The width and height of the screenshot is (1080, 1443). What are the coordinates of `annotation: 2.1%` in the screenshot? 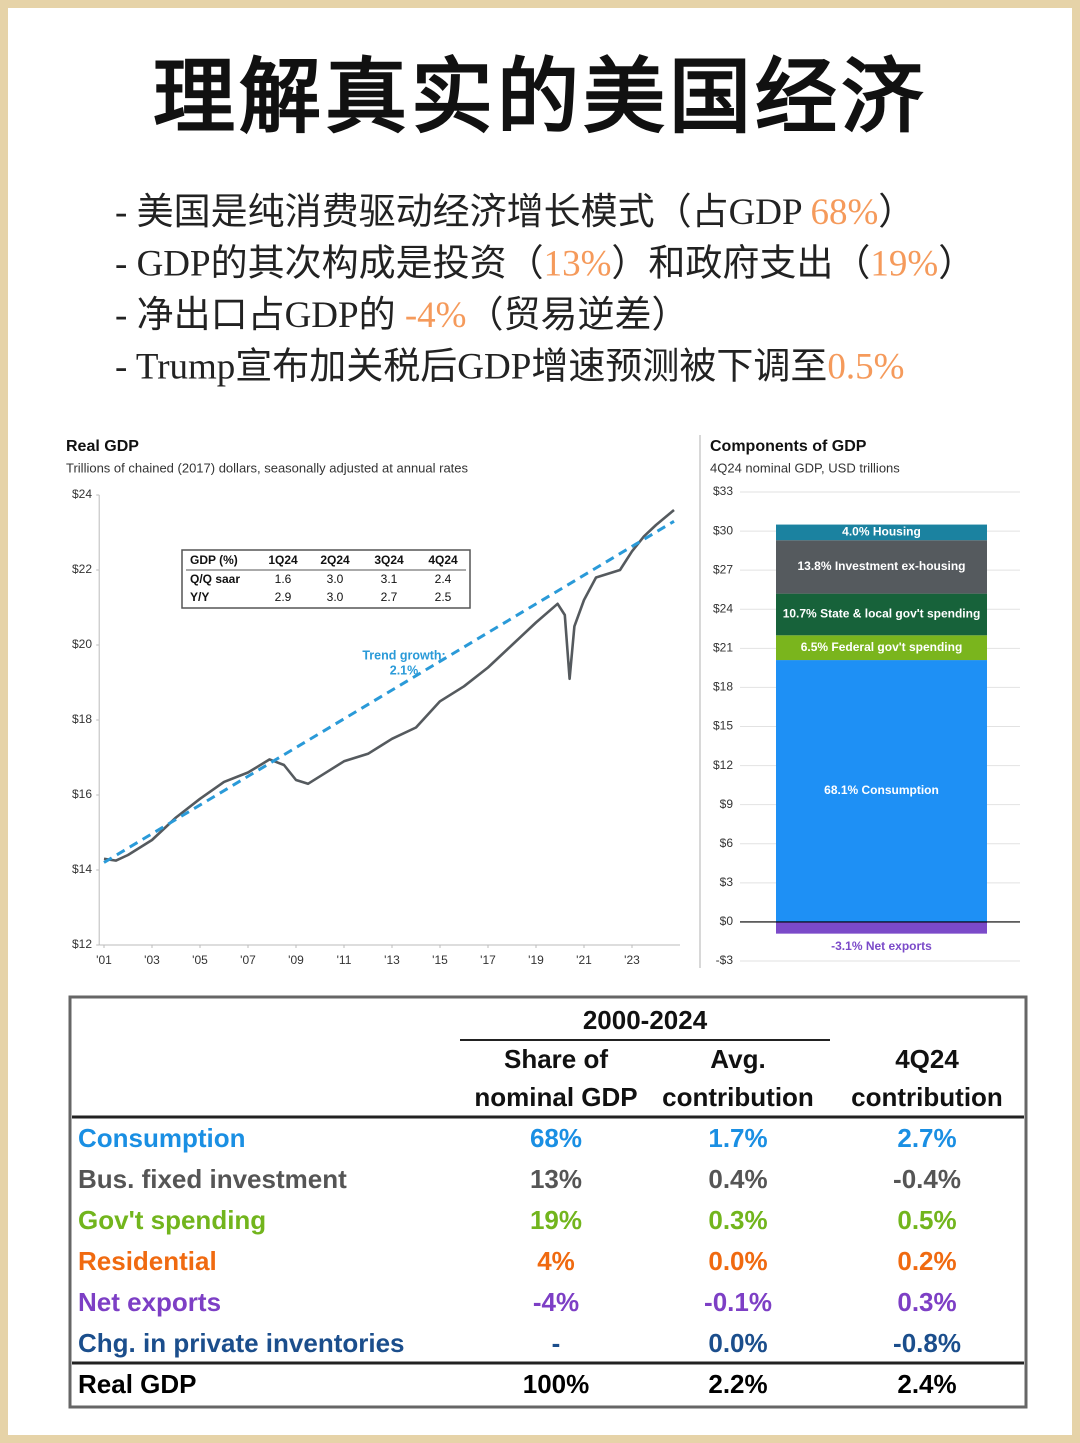 It's located at (404, 670).